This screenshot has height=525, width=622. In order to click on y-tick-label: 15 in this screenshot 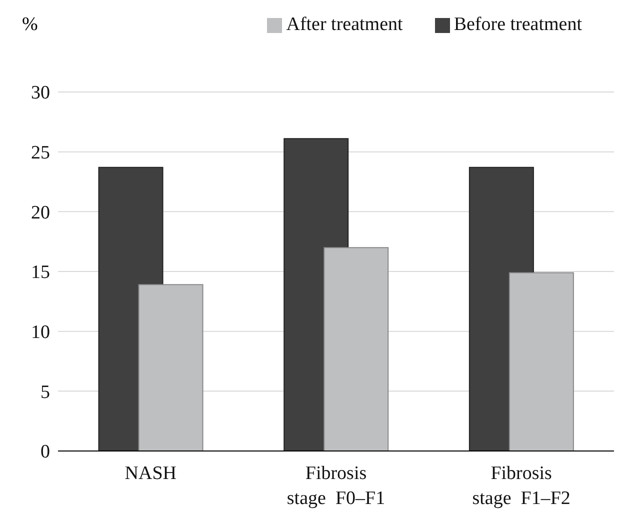, I will do `click(40, 273)`.